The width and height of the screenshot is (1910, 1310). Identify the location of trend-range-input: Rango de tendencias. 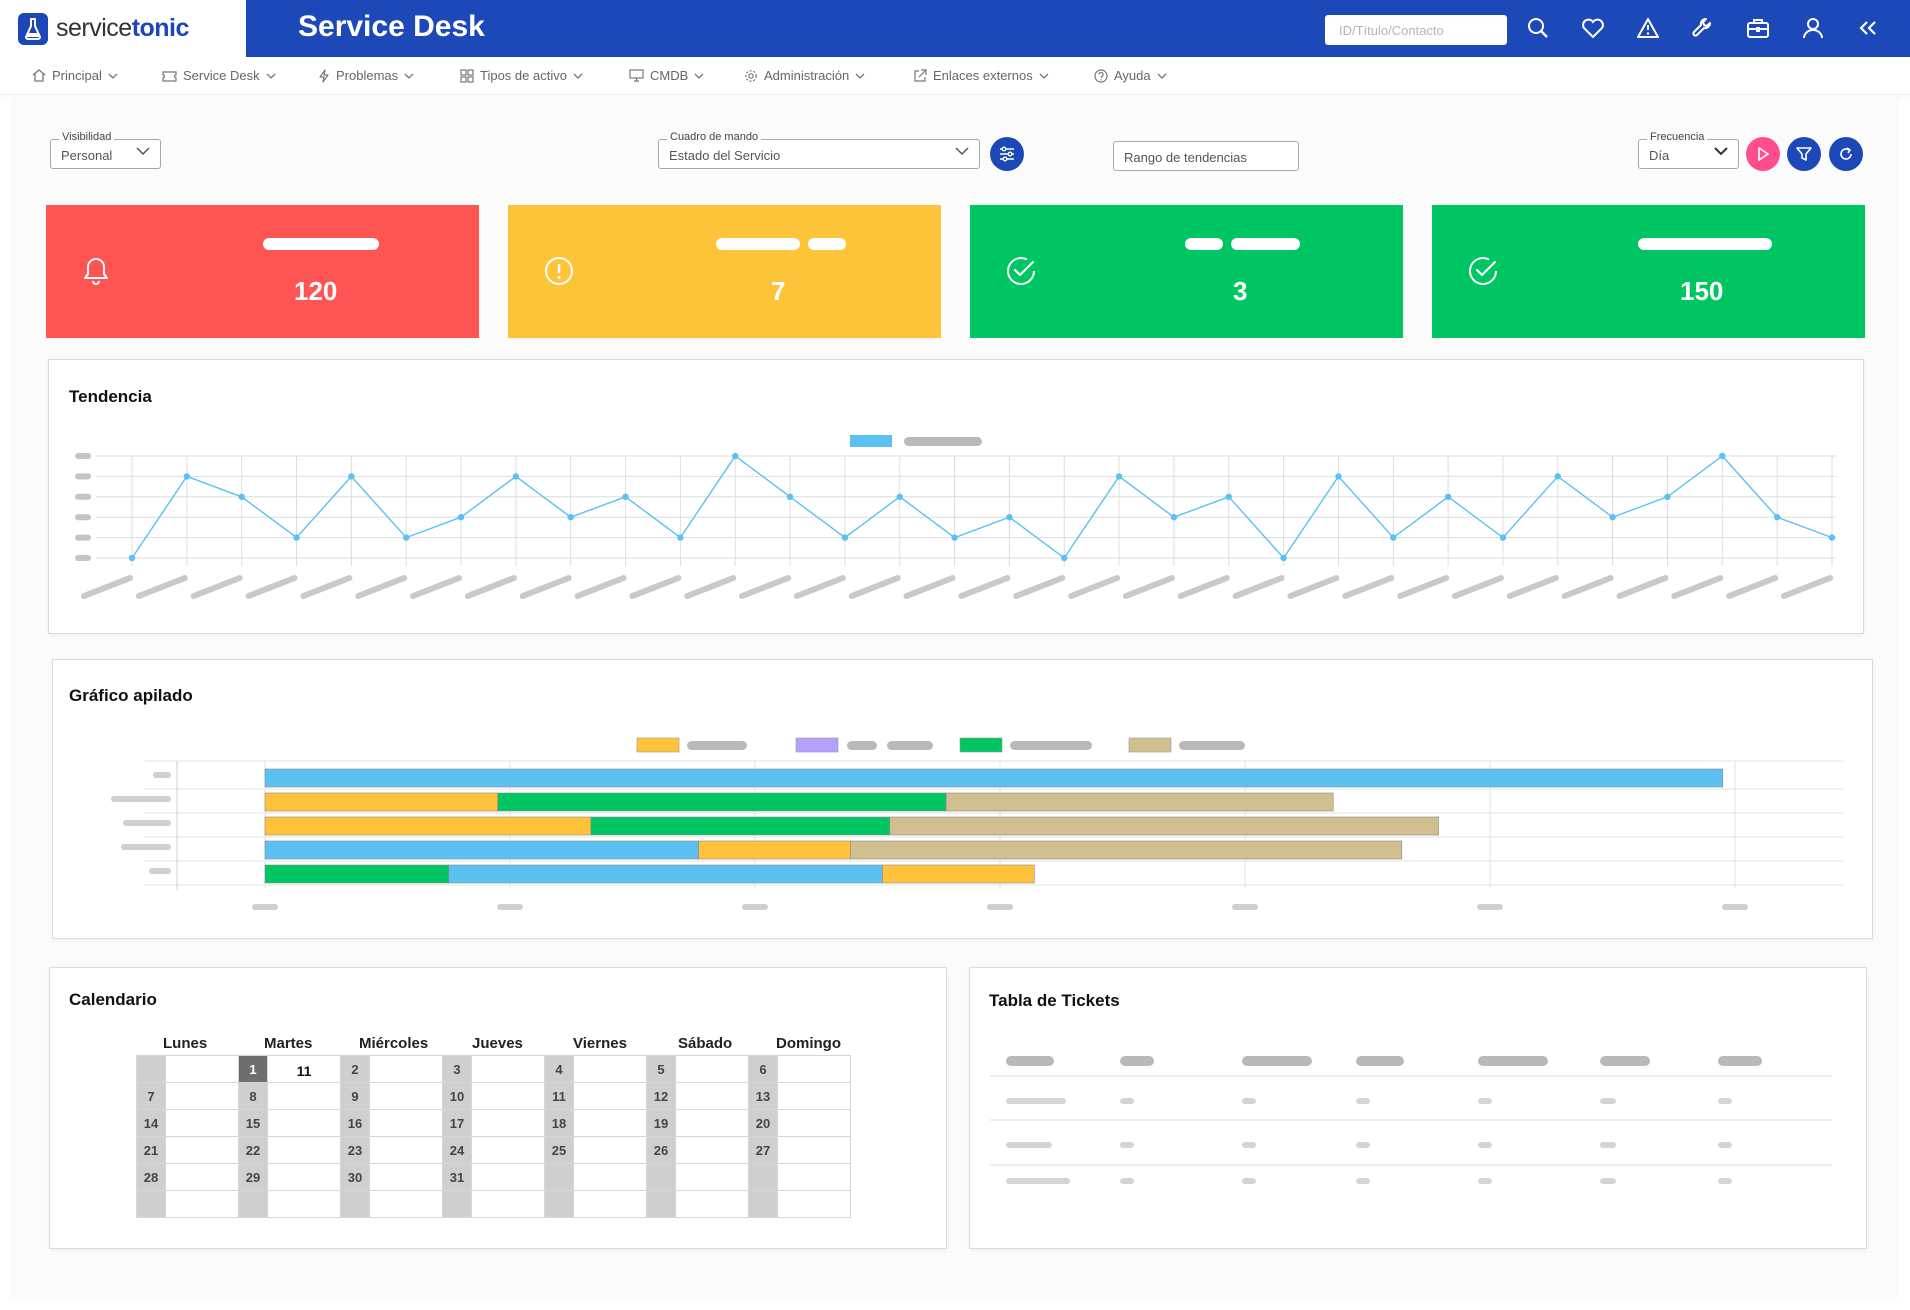
(1206, 156).